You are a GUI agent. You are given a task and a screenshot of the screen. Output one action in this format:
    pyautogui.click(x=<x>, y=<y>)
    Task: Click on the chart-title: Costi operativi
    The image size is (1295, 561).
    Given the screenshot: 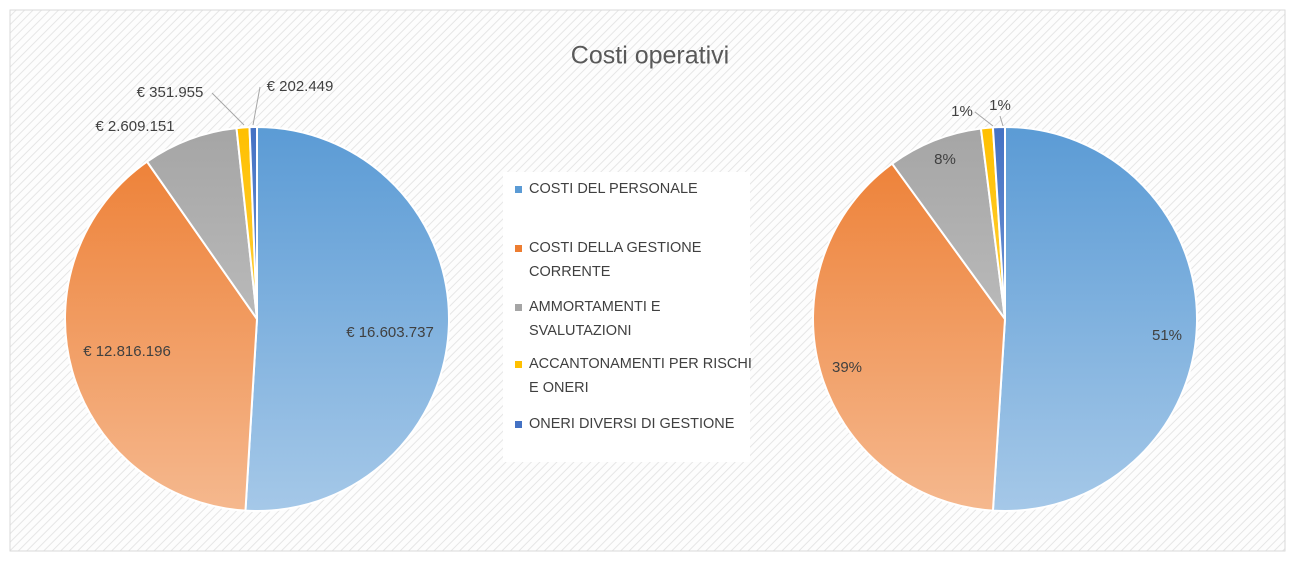 What is the action you would take?
    pyautogui.click(x=650, y=56)
    